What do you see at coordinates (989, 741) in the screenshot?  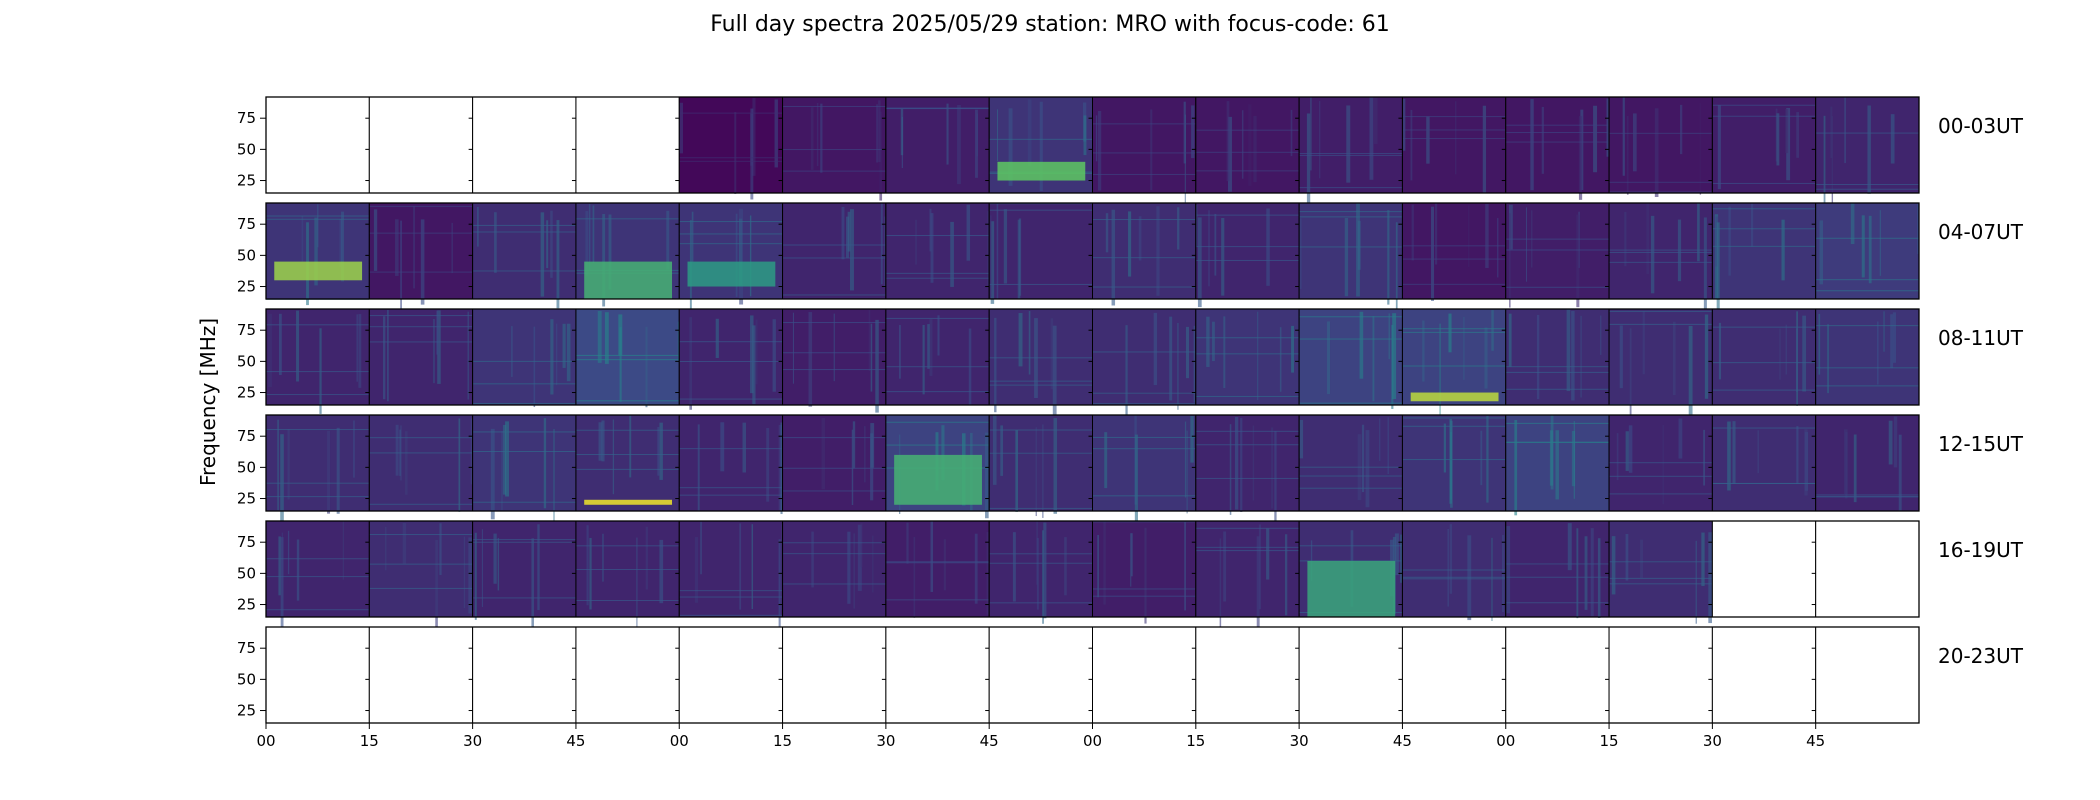 I see `x-tick-label: 45` at bounding box center [989, 741].